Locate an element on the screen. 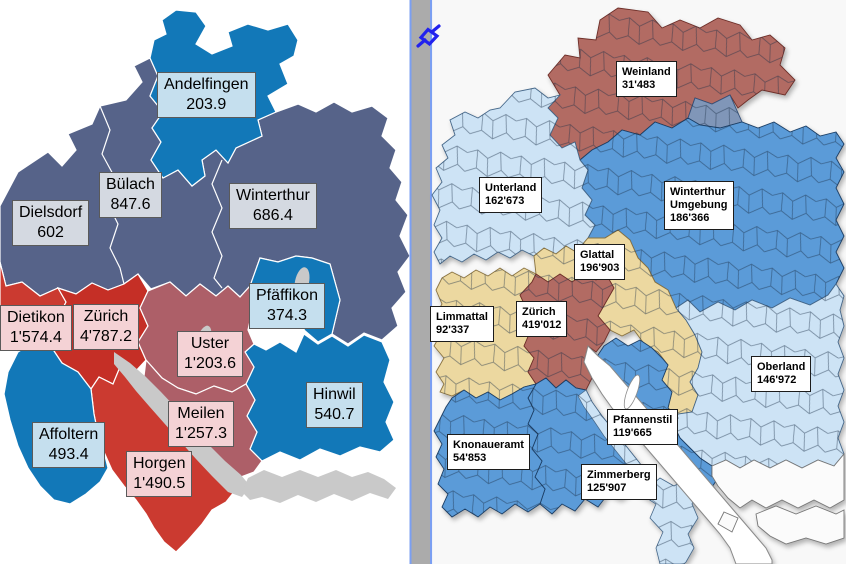 The width and height of the screenshot is (846, 564). map-cursor-icon is located at coordinates (428, 36).